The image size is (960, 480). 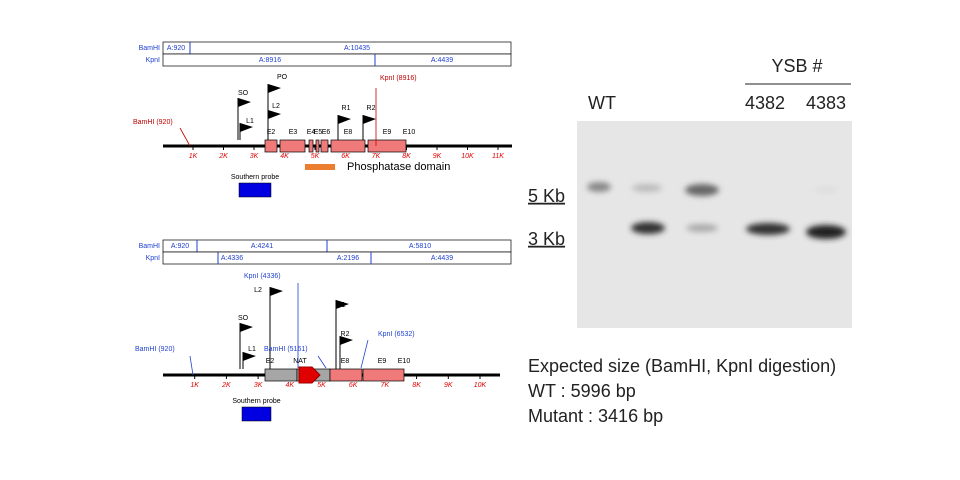 I want to click on site-label: BamHI (5161), so click(x=286, y=349).